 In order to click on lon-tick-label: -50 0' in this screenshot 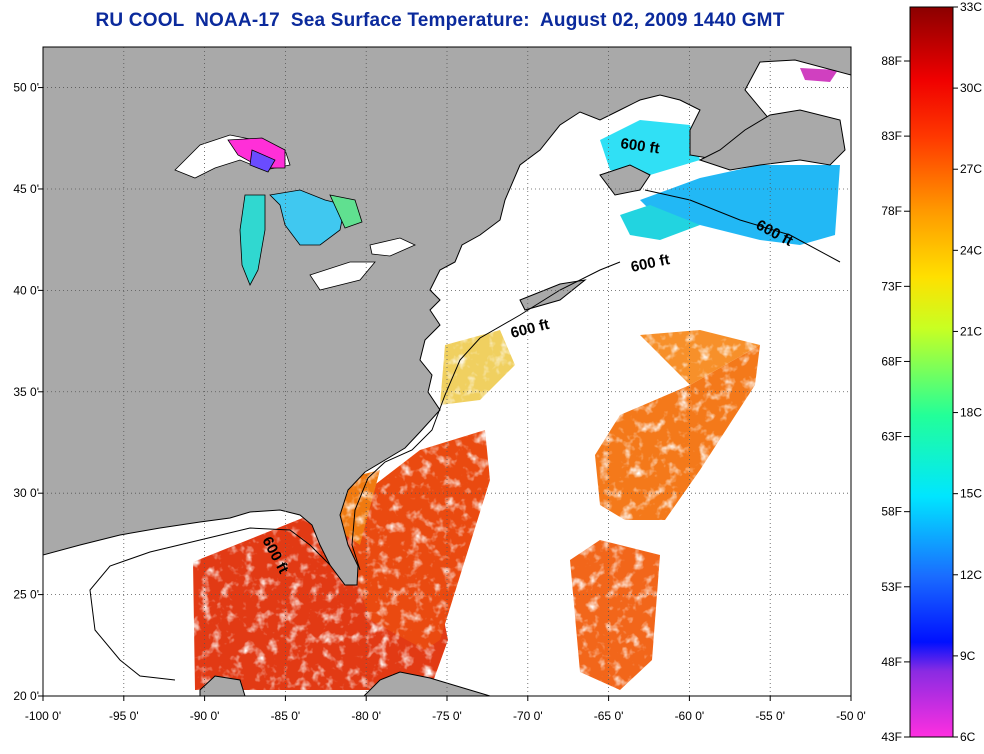, I will do `click(851, 716)`.